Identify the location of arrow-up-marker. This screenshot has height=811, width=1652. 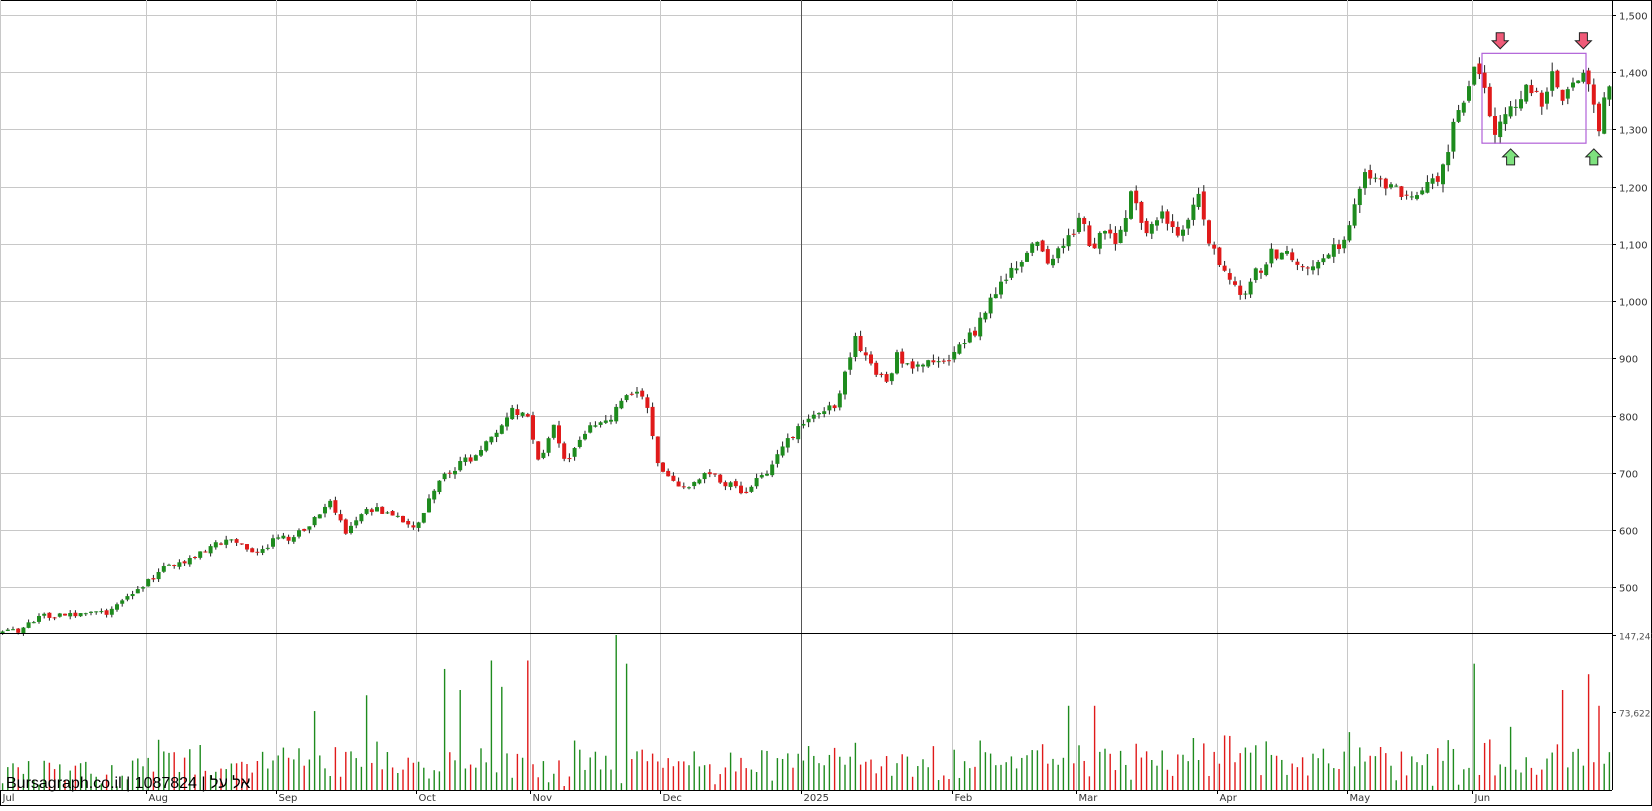
(1594, 157).